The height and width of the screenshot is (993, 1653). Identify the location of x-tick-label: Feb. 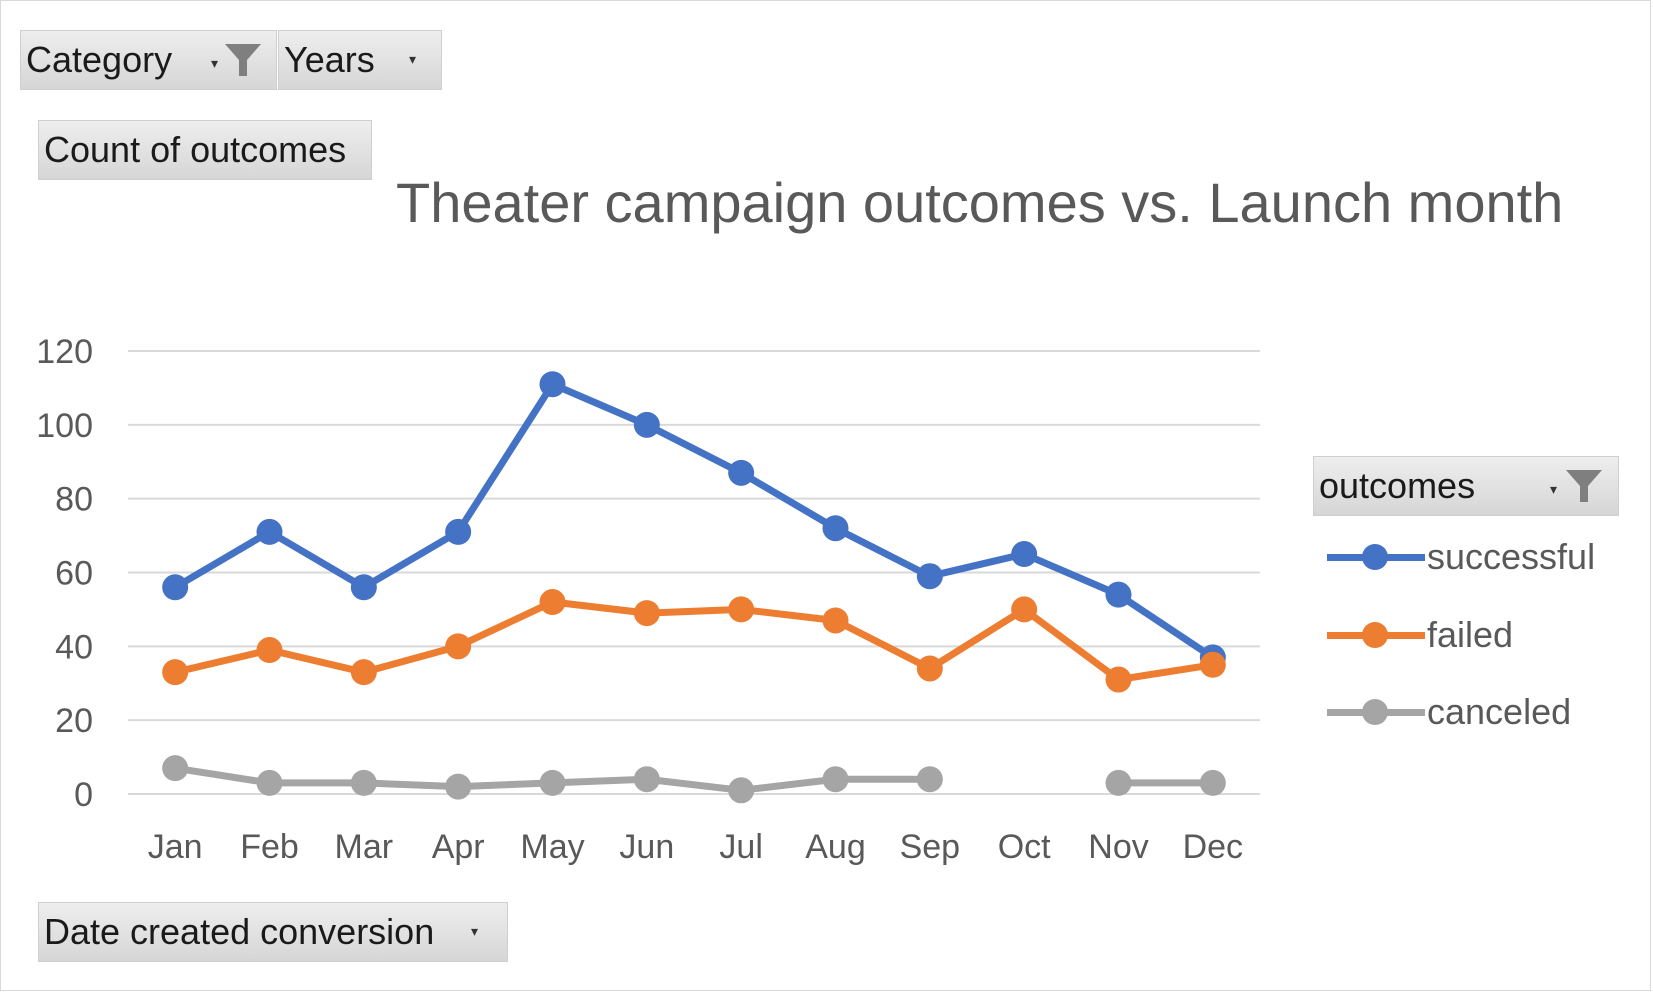
(269, 847).